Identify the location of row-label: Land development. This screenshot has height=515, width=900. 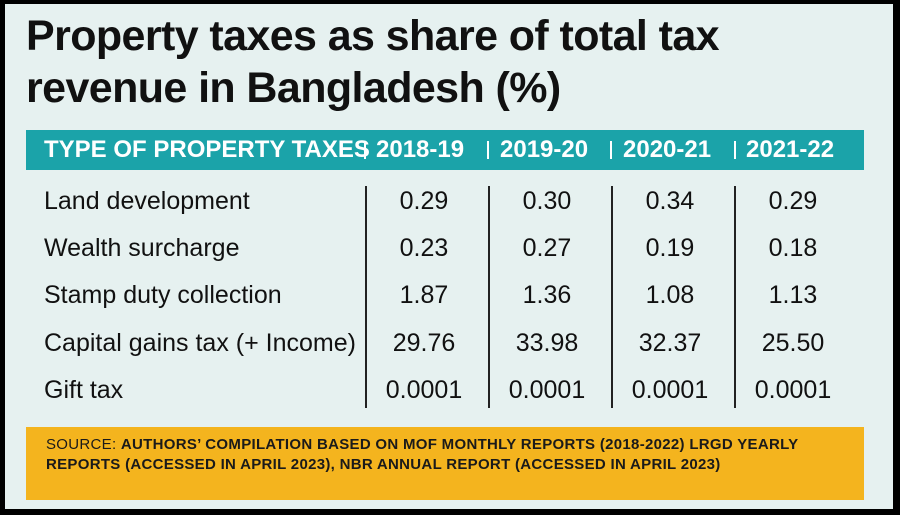
(147, 201).